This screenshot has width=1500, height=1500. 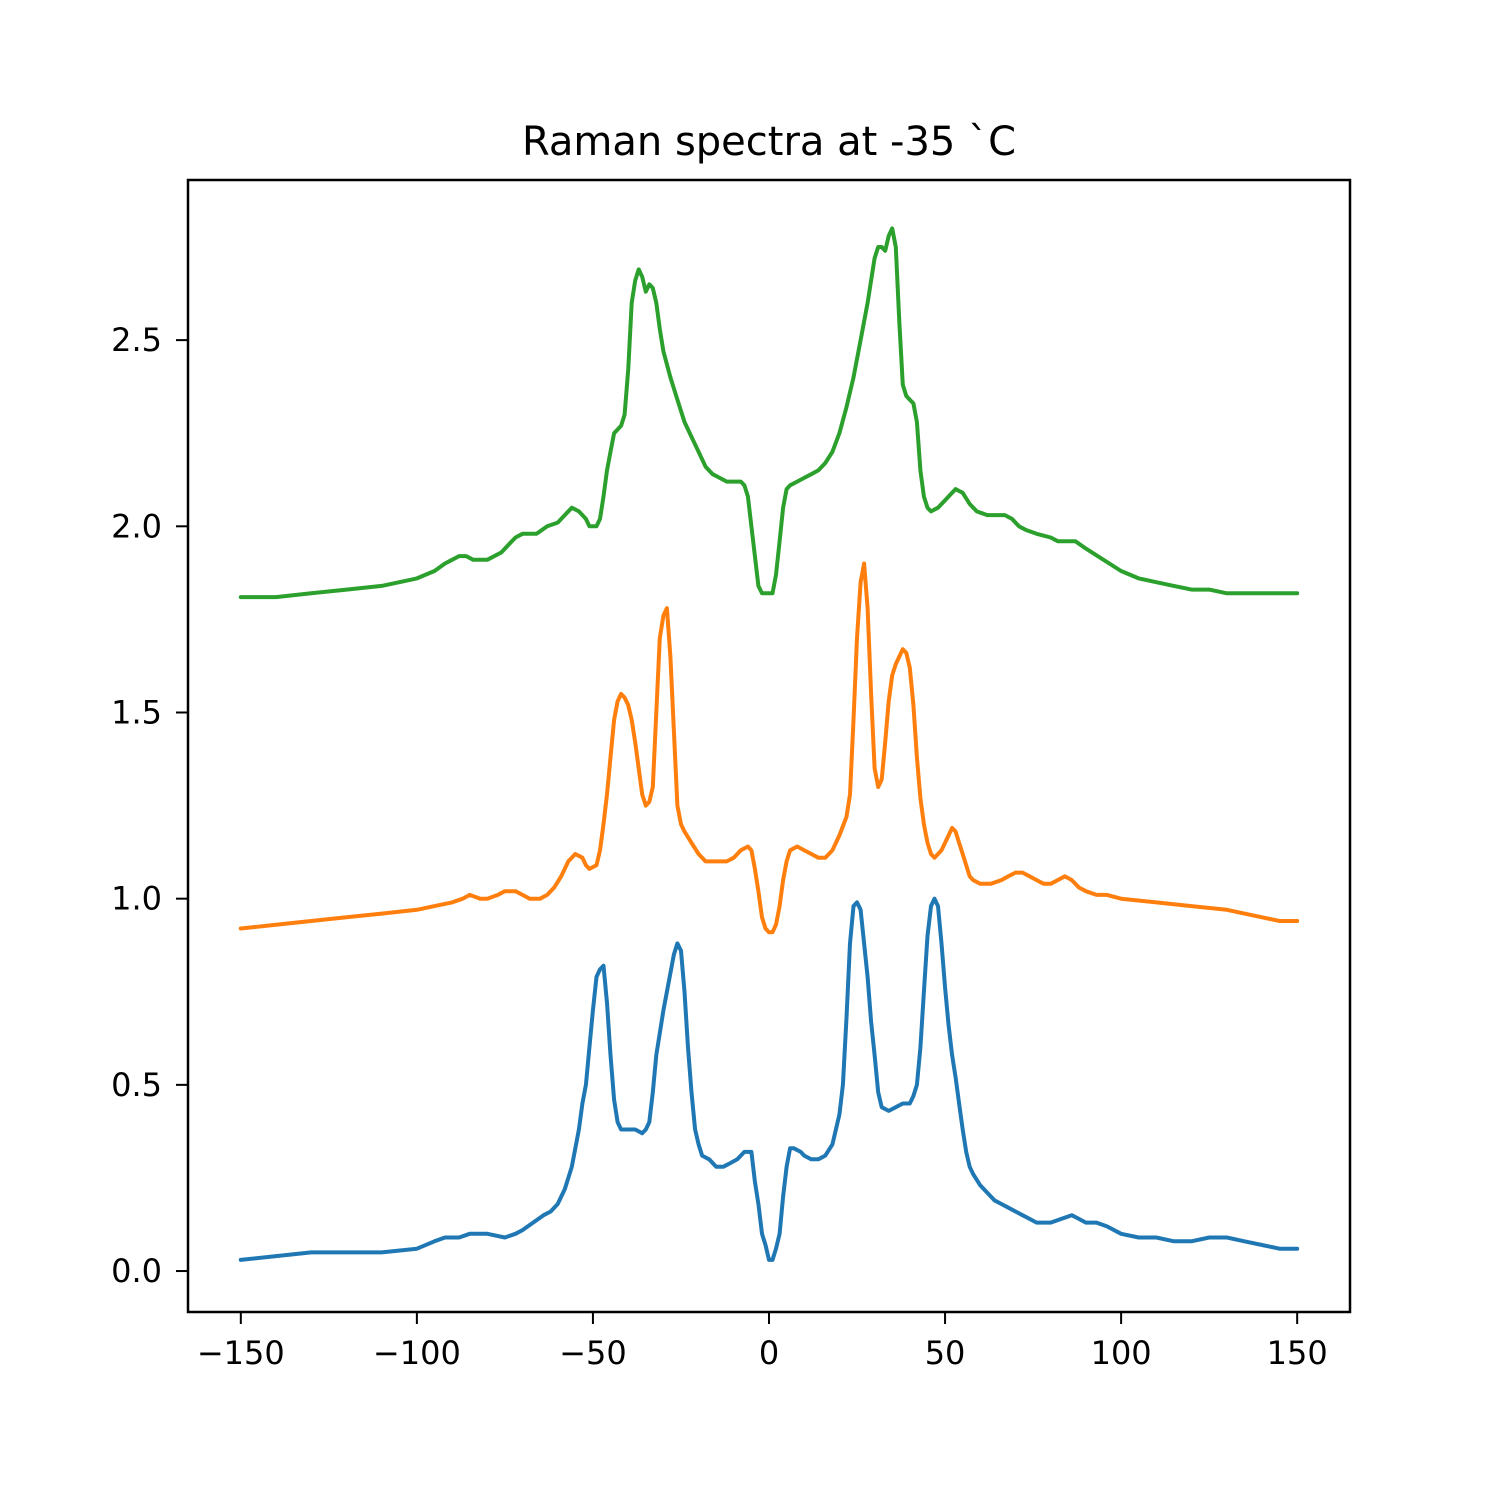 What do you see at coordinates (1297, 1353) in the screenshot?
I see `x-tick-label: 150` at bounding box center [1297, 1353].